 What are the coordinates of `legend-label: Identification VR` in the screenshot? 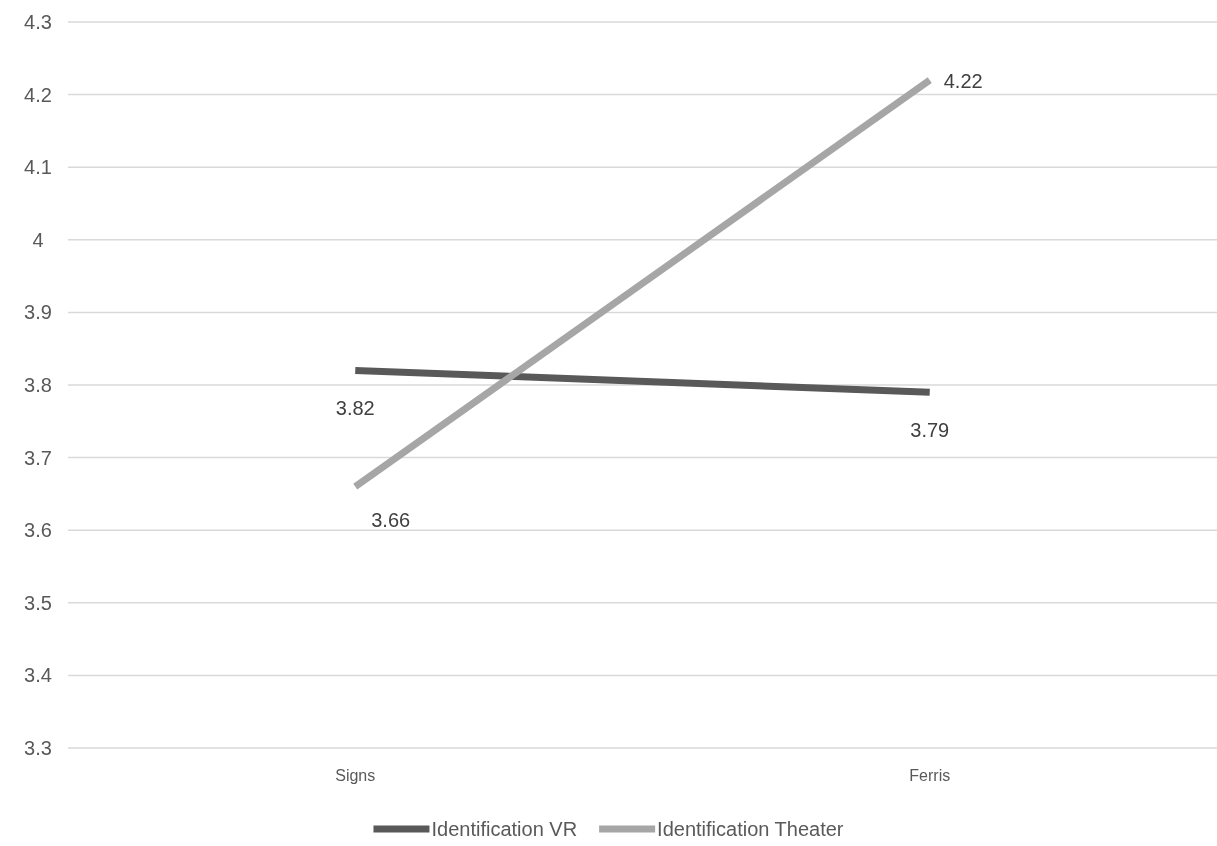 It's located at (504, 829).